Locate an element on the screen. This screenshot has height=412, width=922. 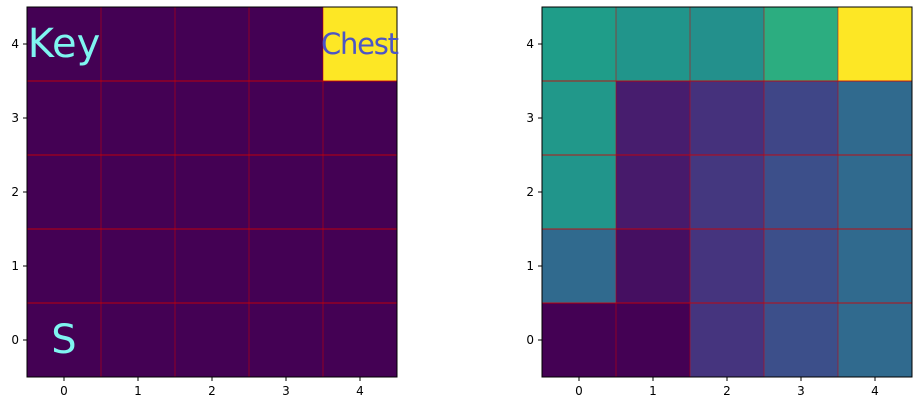
annotation-chest: Chest is located at coordinates (360, 44).